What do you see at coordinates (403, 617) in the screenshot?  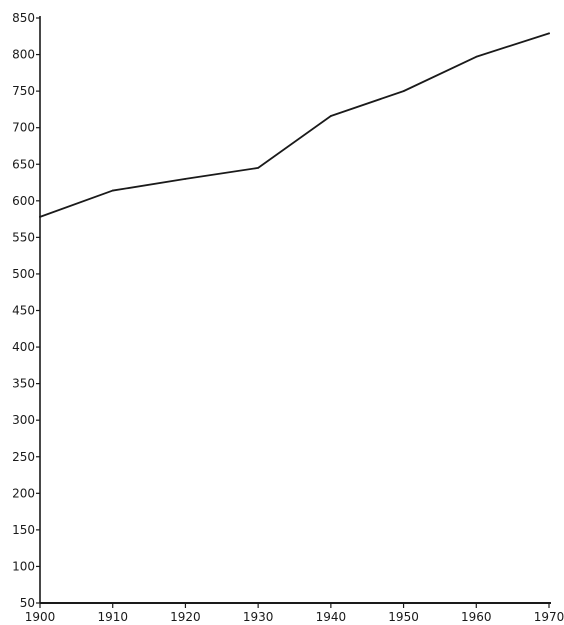 I see `x-tick-label: 1950` at bounding box center [403, 617].